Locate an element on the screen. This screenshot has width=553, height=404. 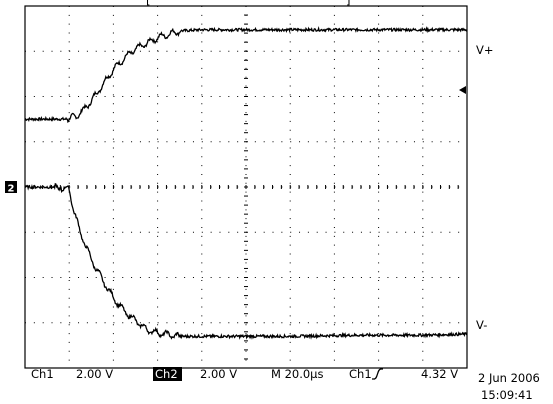
trigger-level: 4.32 V is located at coordinates (439, 374).